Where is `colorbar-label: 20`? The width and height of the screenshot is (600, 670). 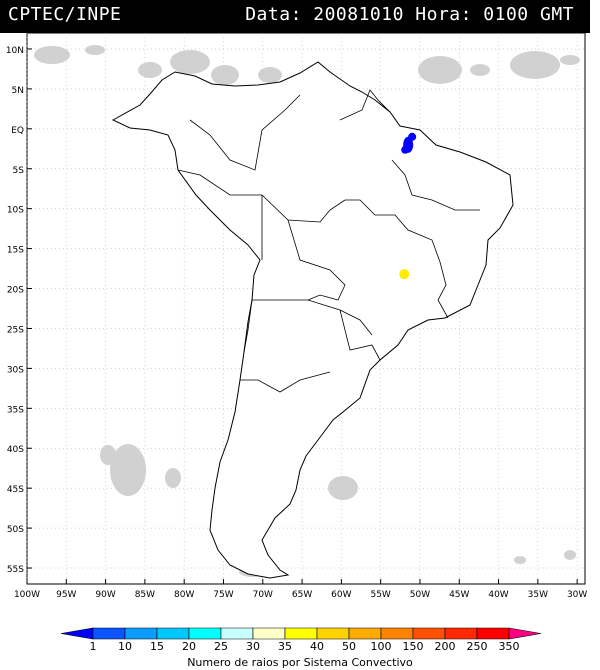
colorbar-label: 20 is located at coordinates (189, 646).